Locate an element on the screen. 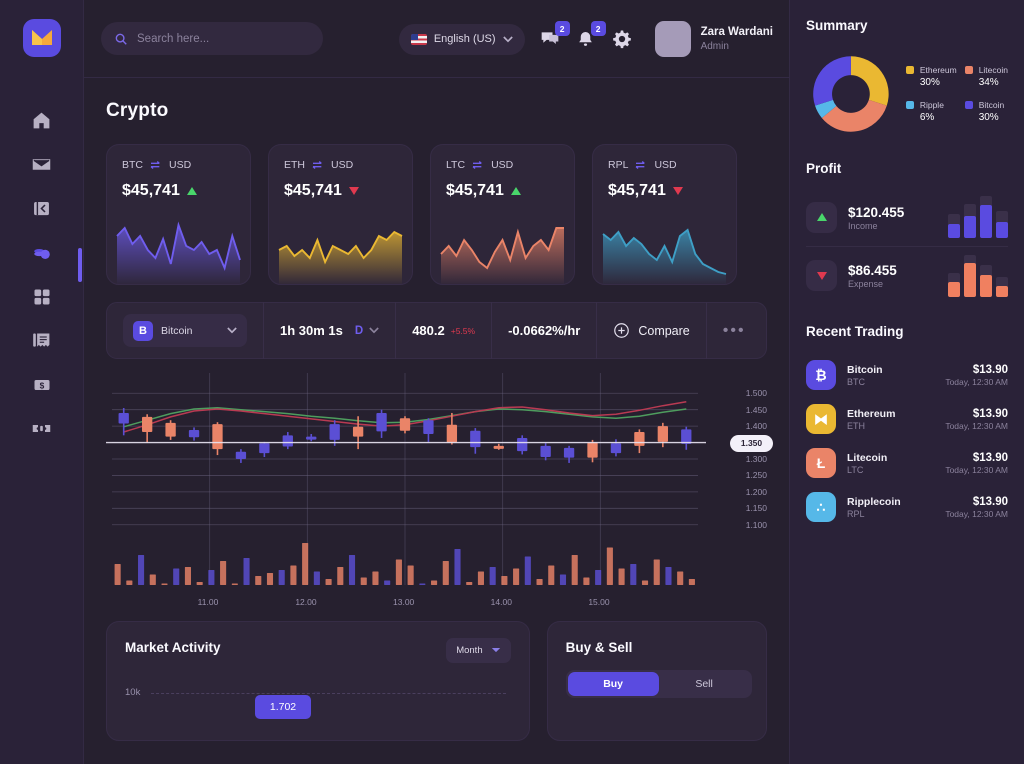  trade-row: ₿ Bitcoin BTC $13.90 Today, 12:30 AM is located at coordinates (907, 375).